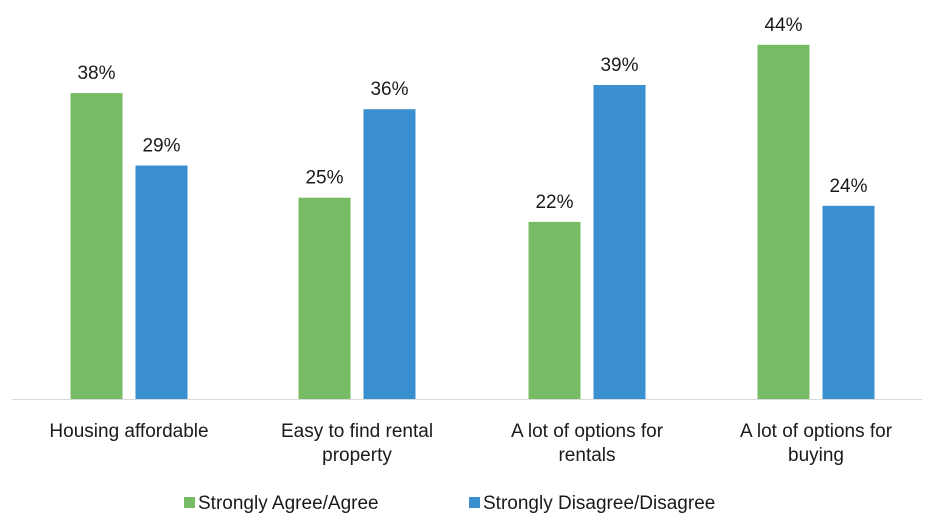 Image resolution: width=934 pixels, height=522 pixels. Describe the element at coordinates (619, 65) in the screenshot. I see `data-label-disagree-2: 39%` at that location.